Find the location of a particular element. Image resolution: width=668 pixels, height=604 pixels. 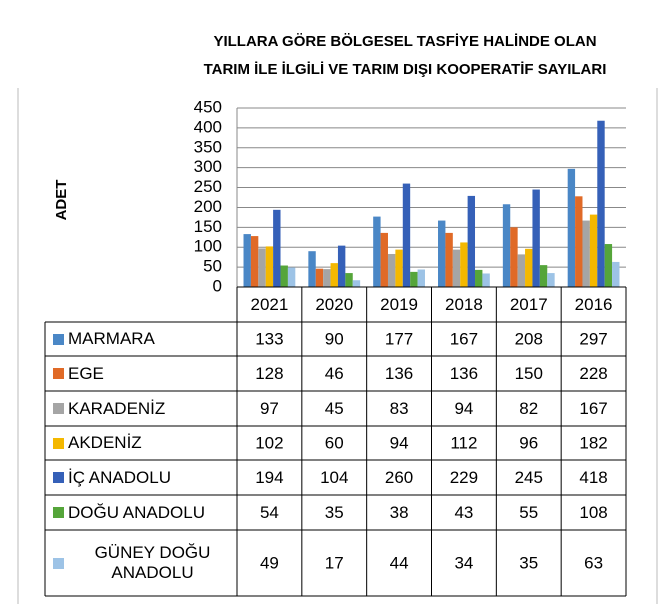

table-value: 128 is located at coordinates (269, 373).